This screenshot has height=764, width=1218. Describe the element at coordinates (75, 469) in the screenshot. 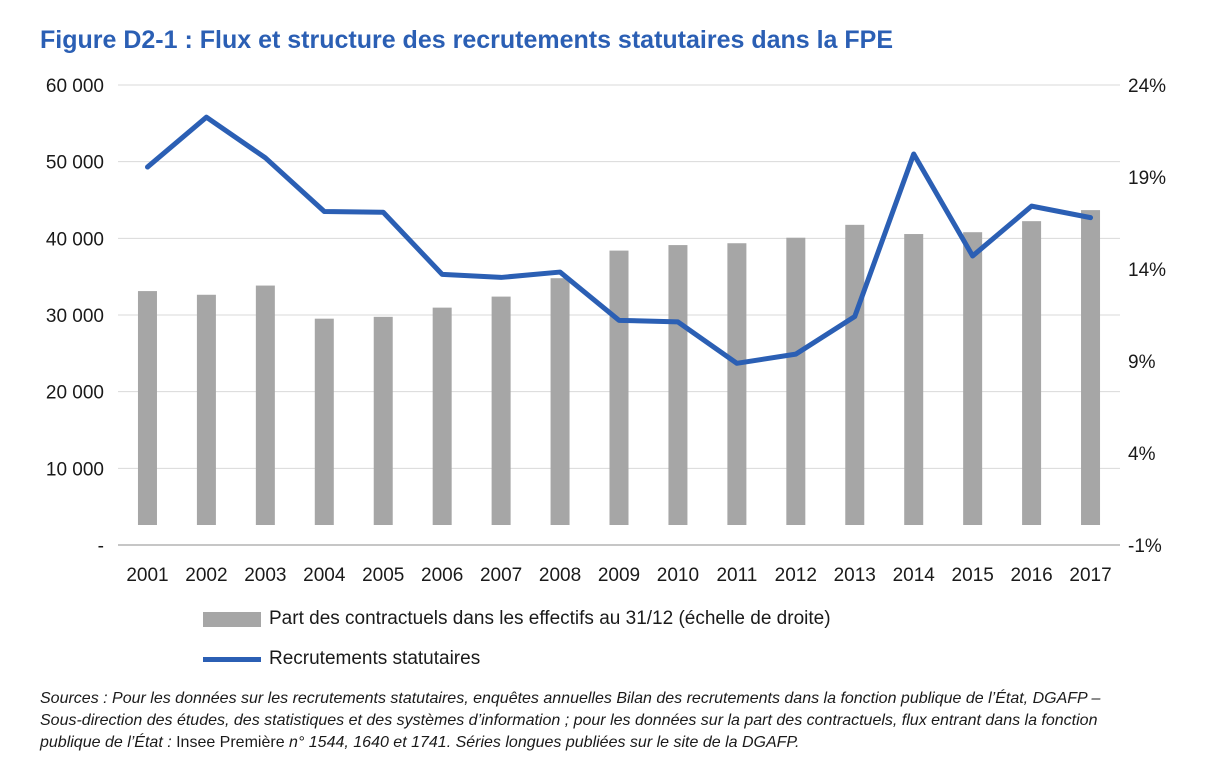

I see `left-axis-tick-label: 10 000` at that location.